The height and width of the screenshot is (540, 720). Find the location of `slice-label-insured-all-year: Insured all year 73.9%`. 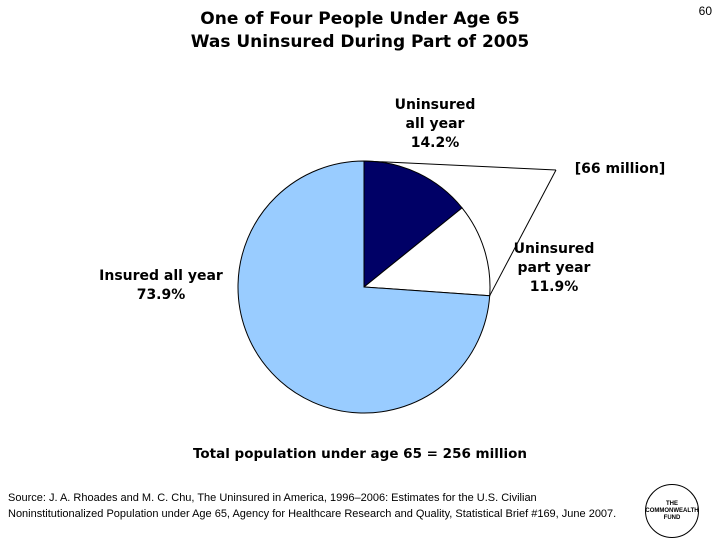

slice-label-insured-all-year: Insured all year 73.9% is located at coordinates (161, 286).